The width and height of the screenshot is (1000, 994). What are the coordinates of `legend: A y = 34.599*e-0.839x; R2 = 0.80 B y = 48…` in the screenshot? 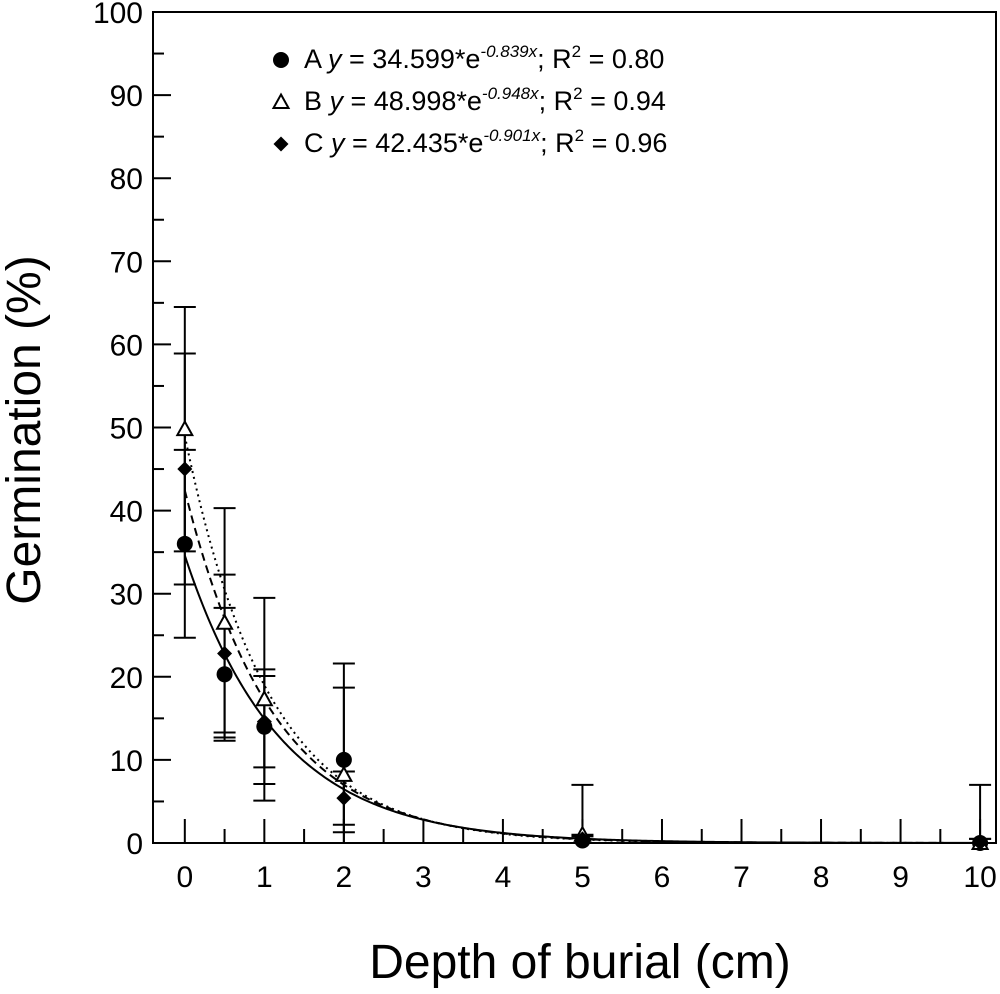 It's located at (469, 100).